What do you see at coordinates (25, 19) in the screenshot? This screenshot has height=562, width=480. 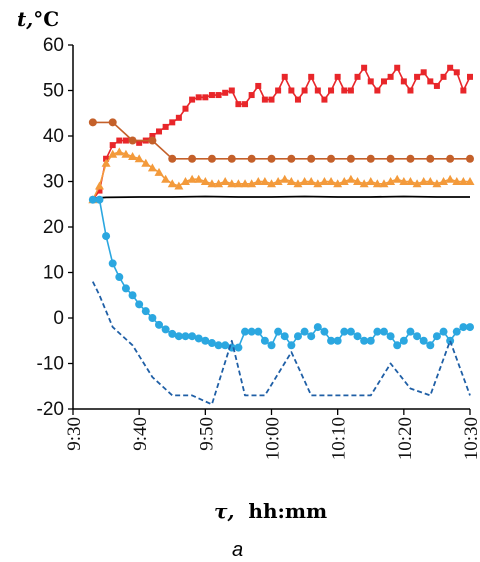 I see `y-axis-symbol: t,` at bounding box center [25, 19].